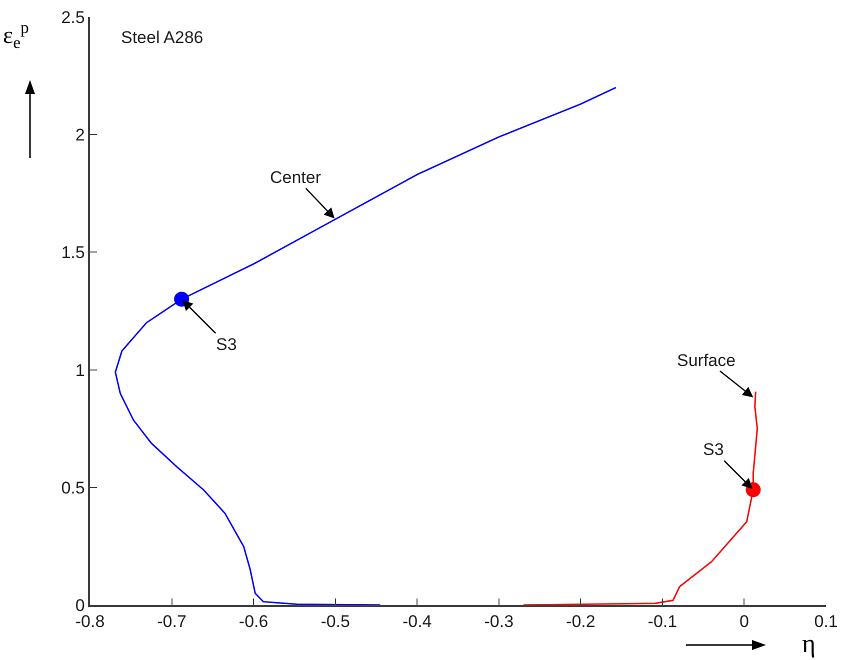 Image resolution: width=860 pixels, height=660 pixels. Describe the element at coordinates (80, 135) in the screenshot. I see `y-tick-label: 2` at that location.